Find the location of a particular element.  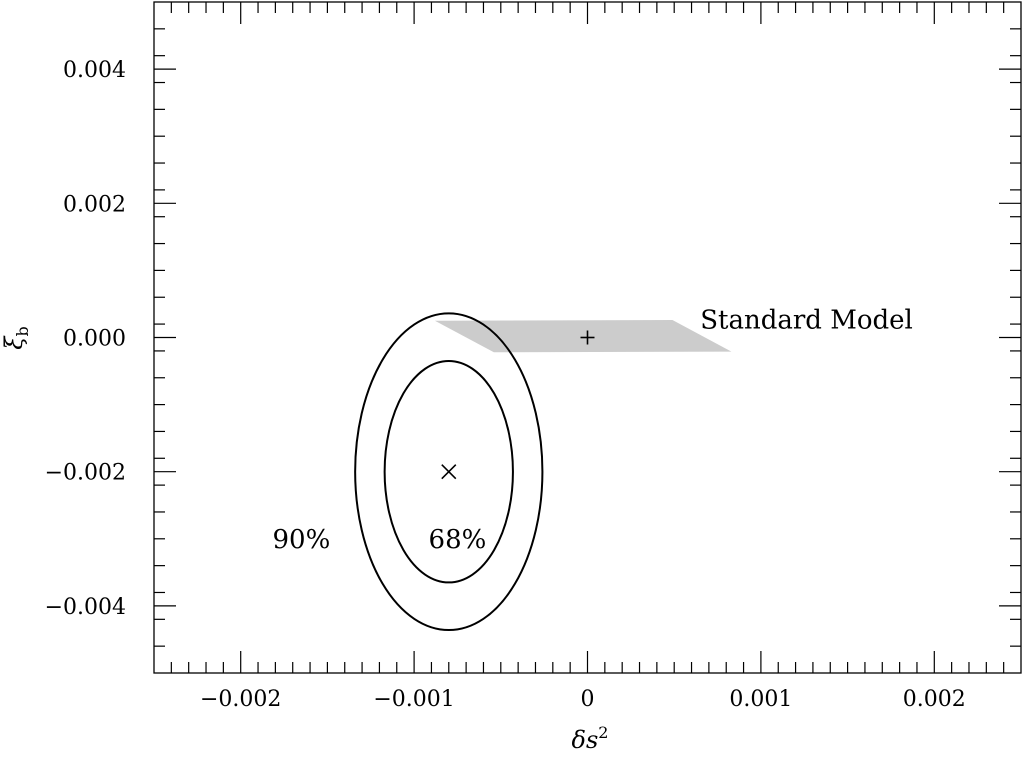

standard-model-point is located at coordinates (587, 337).